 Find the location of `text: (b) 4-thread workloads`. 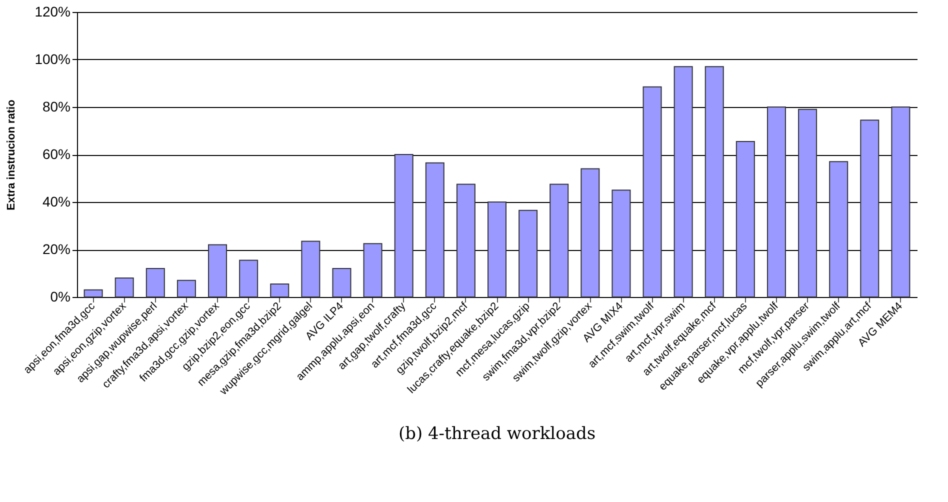

text: (b) 4-thread workloads is located at coordinates (497, 434).